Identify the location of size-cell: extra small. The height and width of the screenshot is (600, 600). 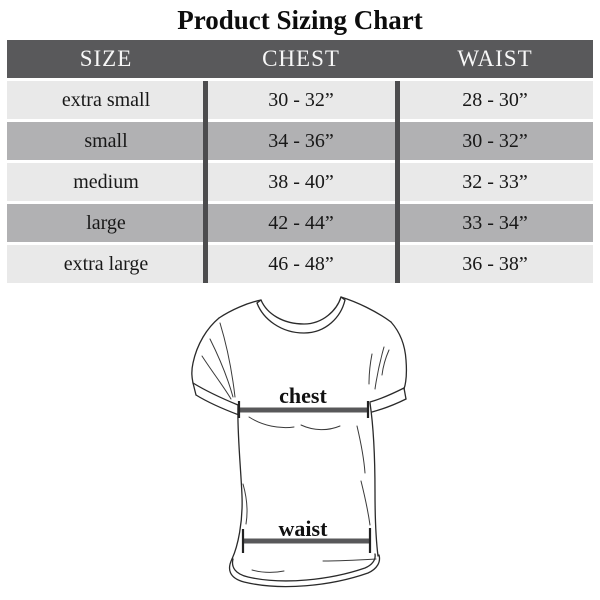
(106, 99).